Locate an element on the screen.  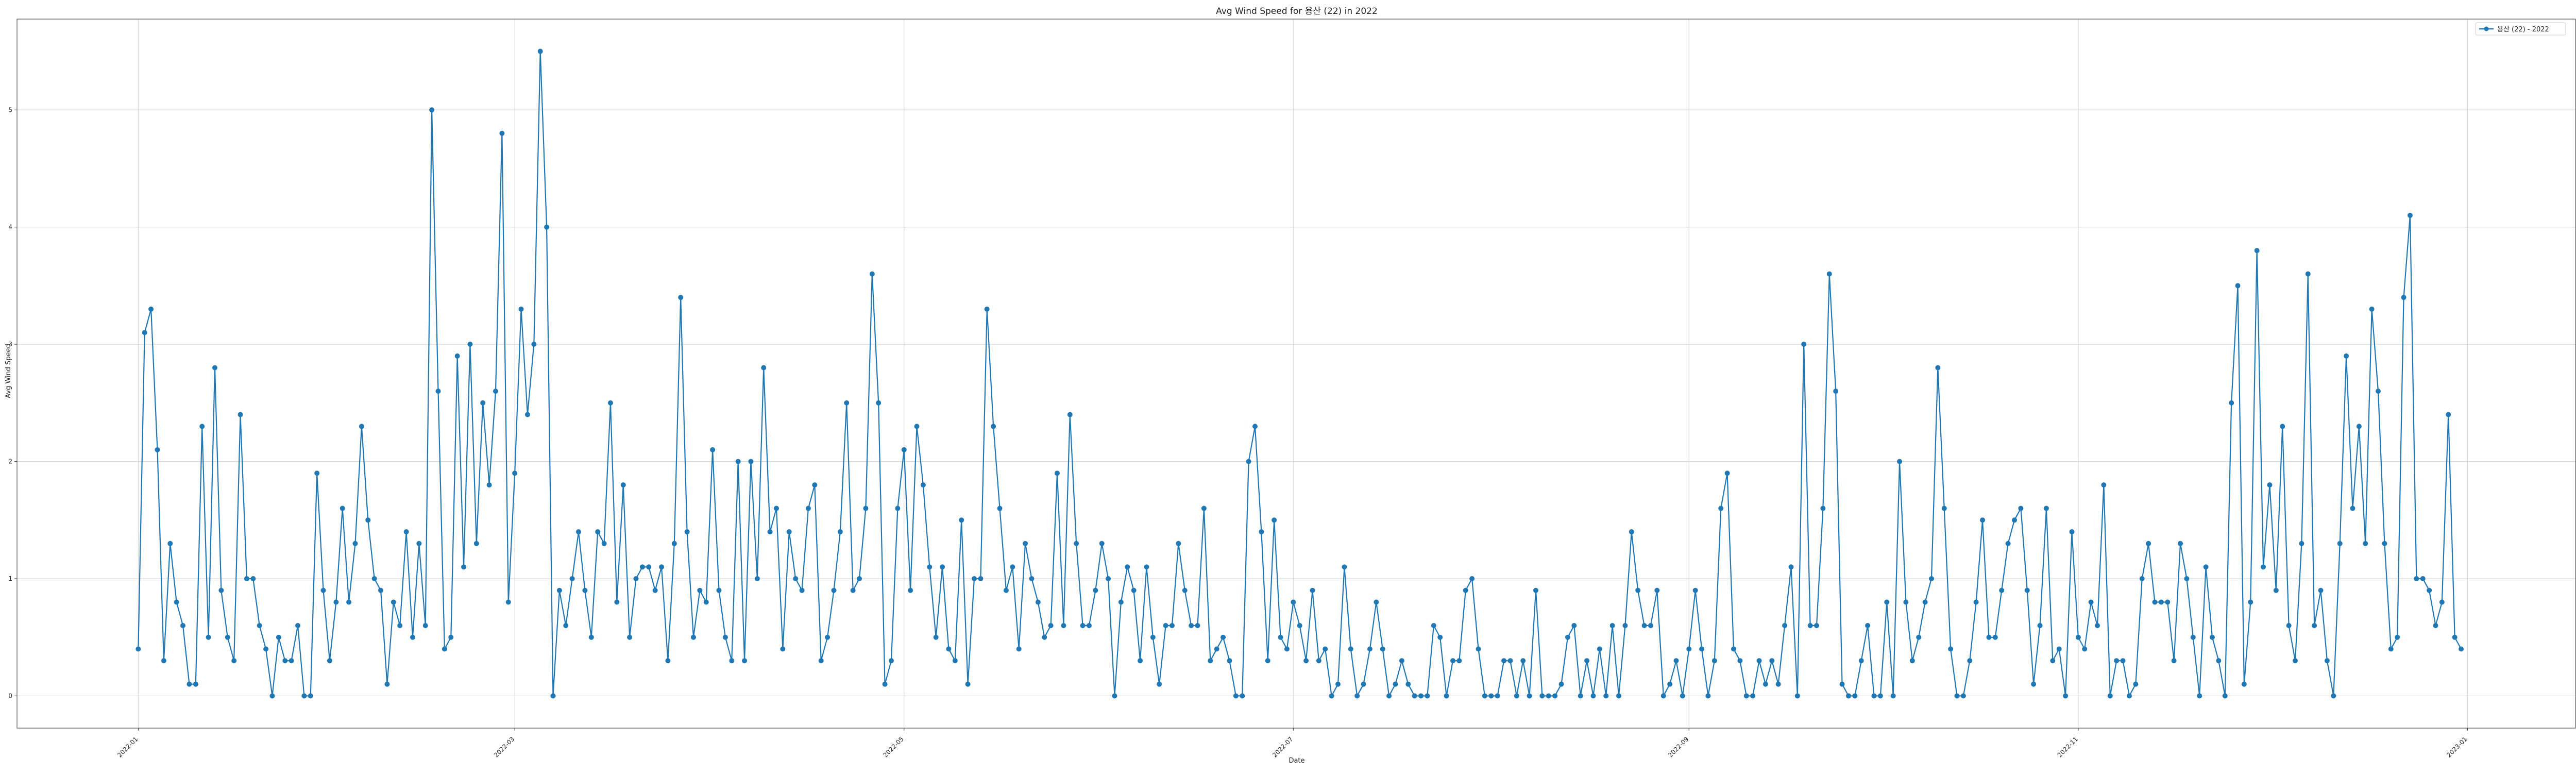
y-tick-label: 1 is located at coordinates (10, 578).